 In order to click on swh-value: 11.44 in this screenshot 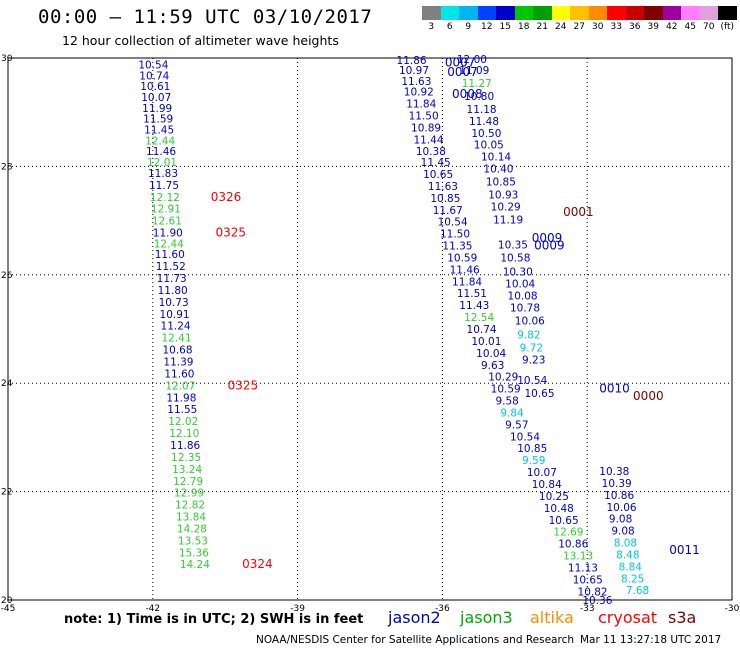, I will do `click(428, 140)`.